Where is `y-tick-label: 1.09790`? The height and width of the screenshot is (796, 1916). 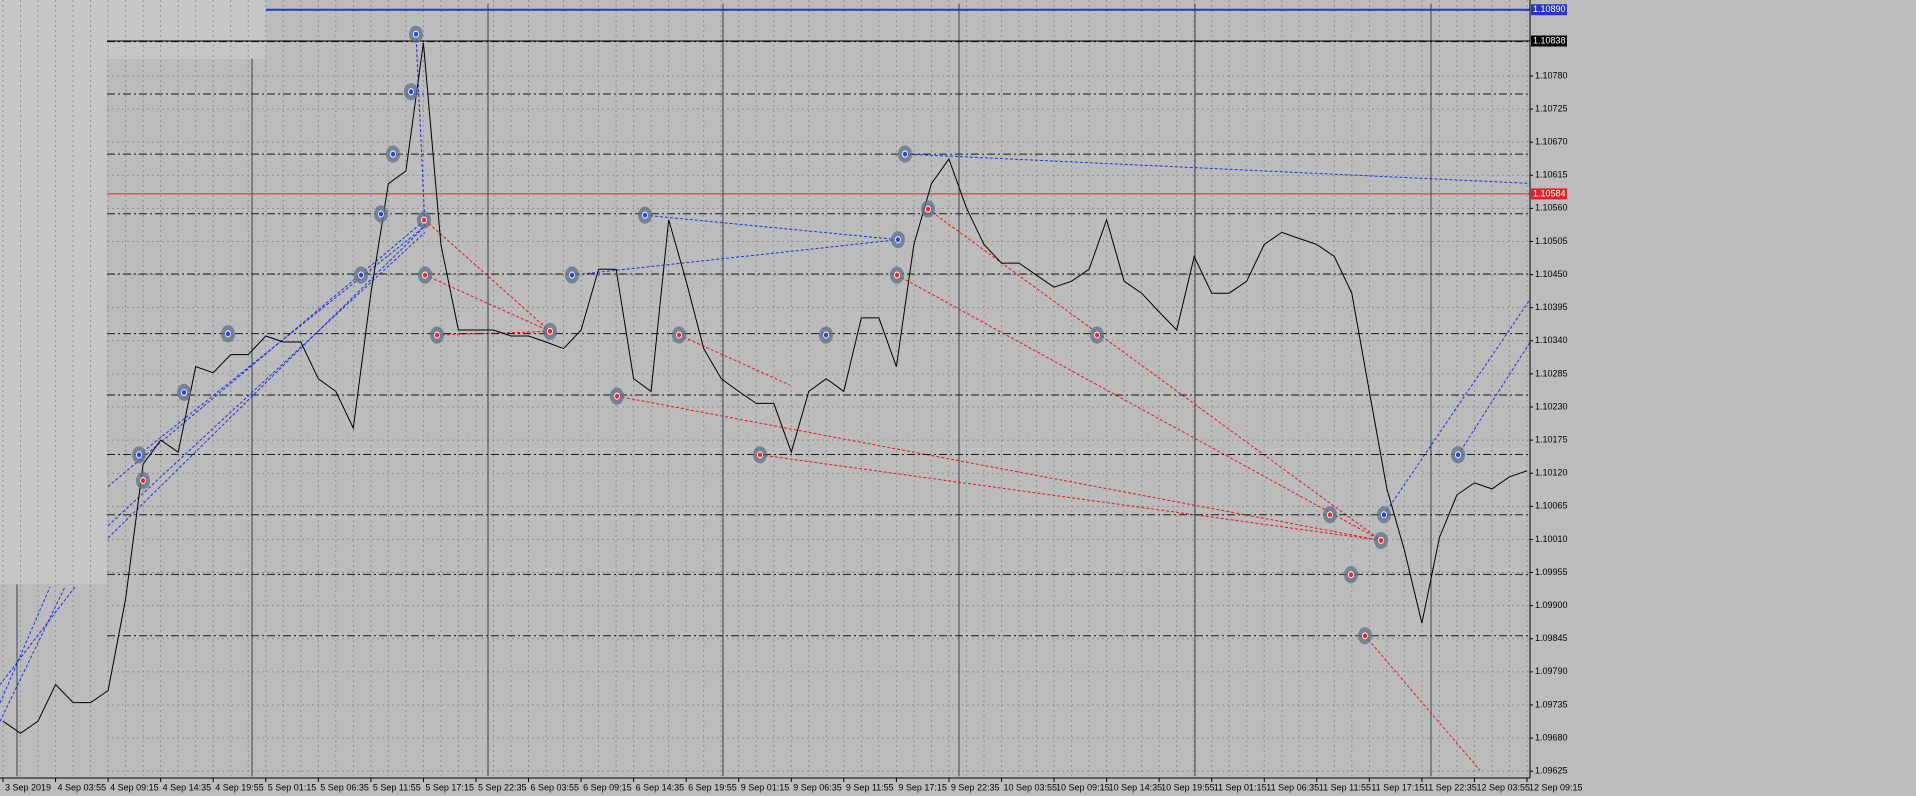 y-tick-label: 1.09790 is located at coordinates (1551, 671).